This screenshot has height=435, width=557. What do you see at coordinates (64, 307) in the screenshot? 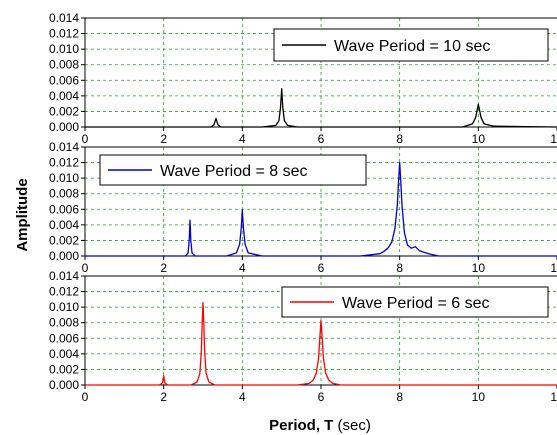
I see `panel-3-ytick-label-5: 0.010` at bounding box center [64, 307].